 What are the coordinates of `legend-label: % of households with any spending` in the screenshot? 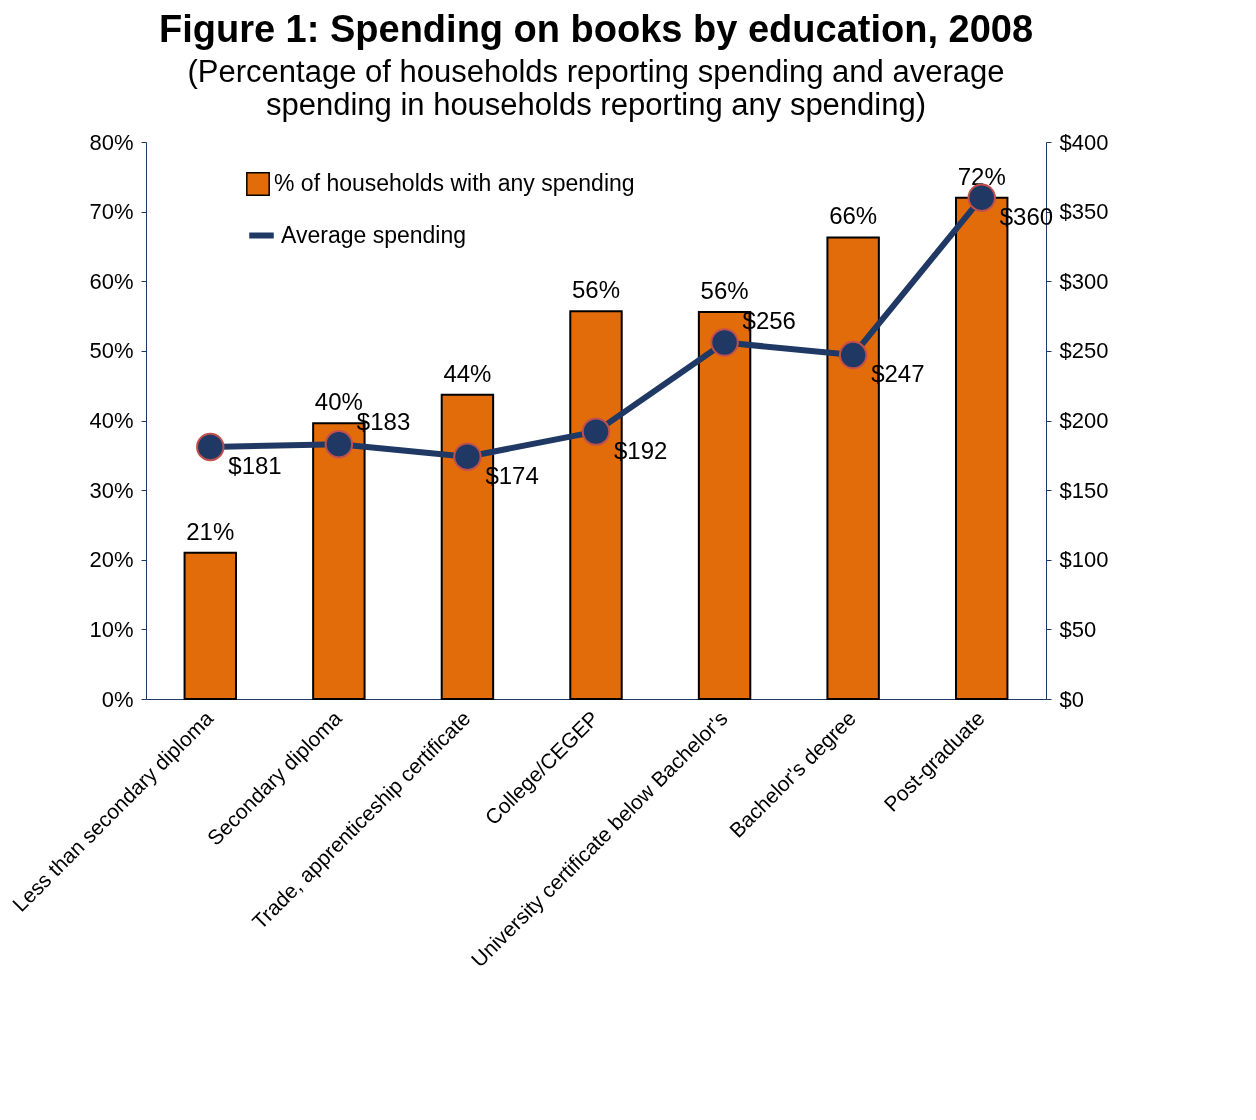 It's located at (454, 183).